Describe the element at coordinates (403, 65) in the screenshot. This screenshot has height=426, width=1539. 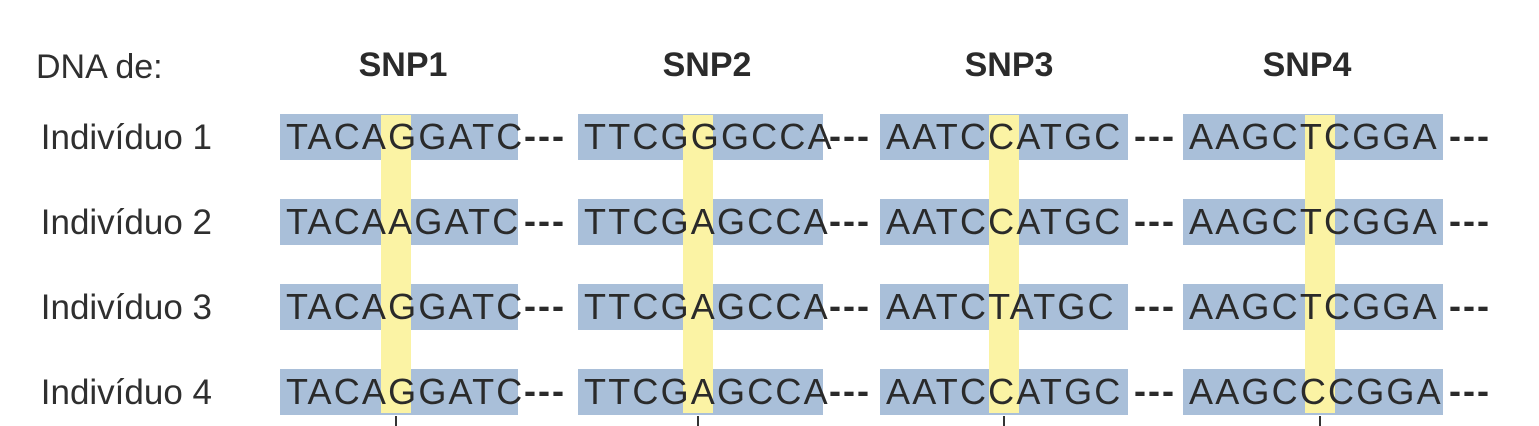
I see `snp-title-1: SNP1` at that location.